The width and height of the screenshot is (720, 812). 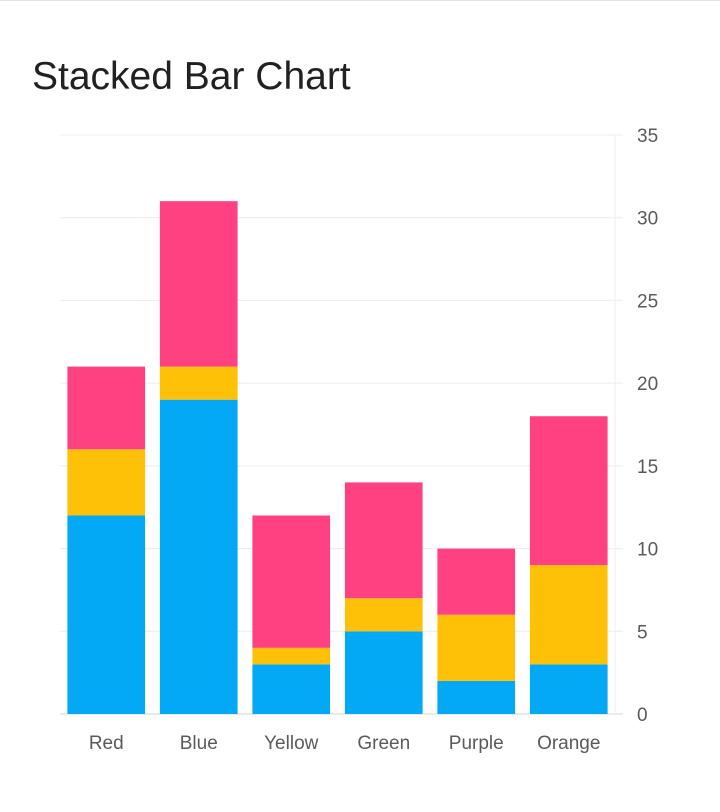 What do you see at coordinates (642, 632) in the screenshot?
I see `y-tick-label: 5` at bounding box center [642, 632].